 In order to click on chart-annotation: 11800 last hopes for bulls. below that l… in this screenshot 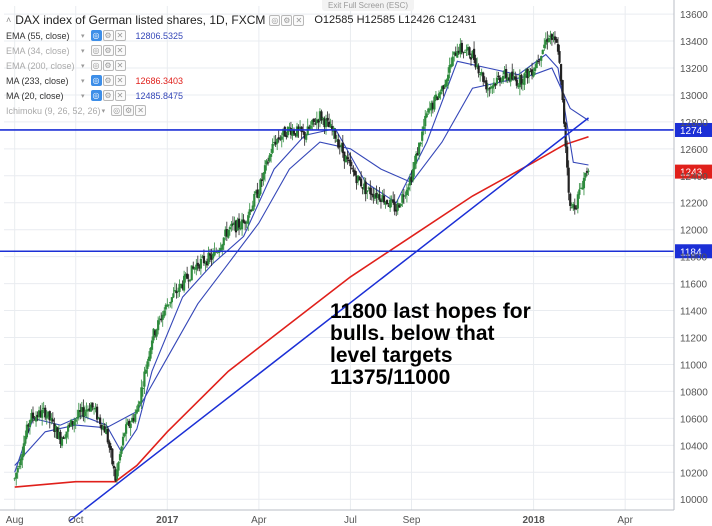, I will do `click(430, 344)`.